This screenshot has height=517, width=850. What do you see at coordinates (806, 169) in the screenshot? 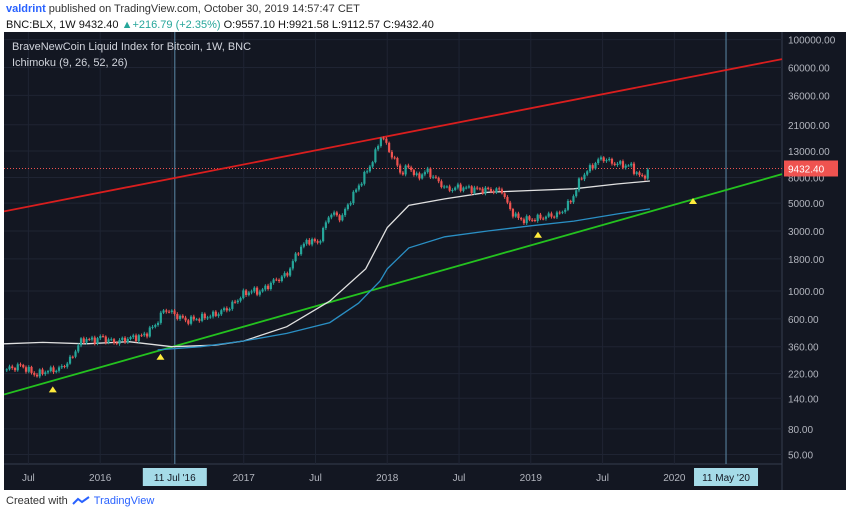
I see `last-price-badge-label: 9432.40` at bounding box center [806, 169].